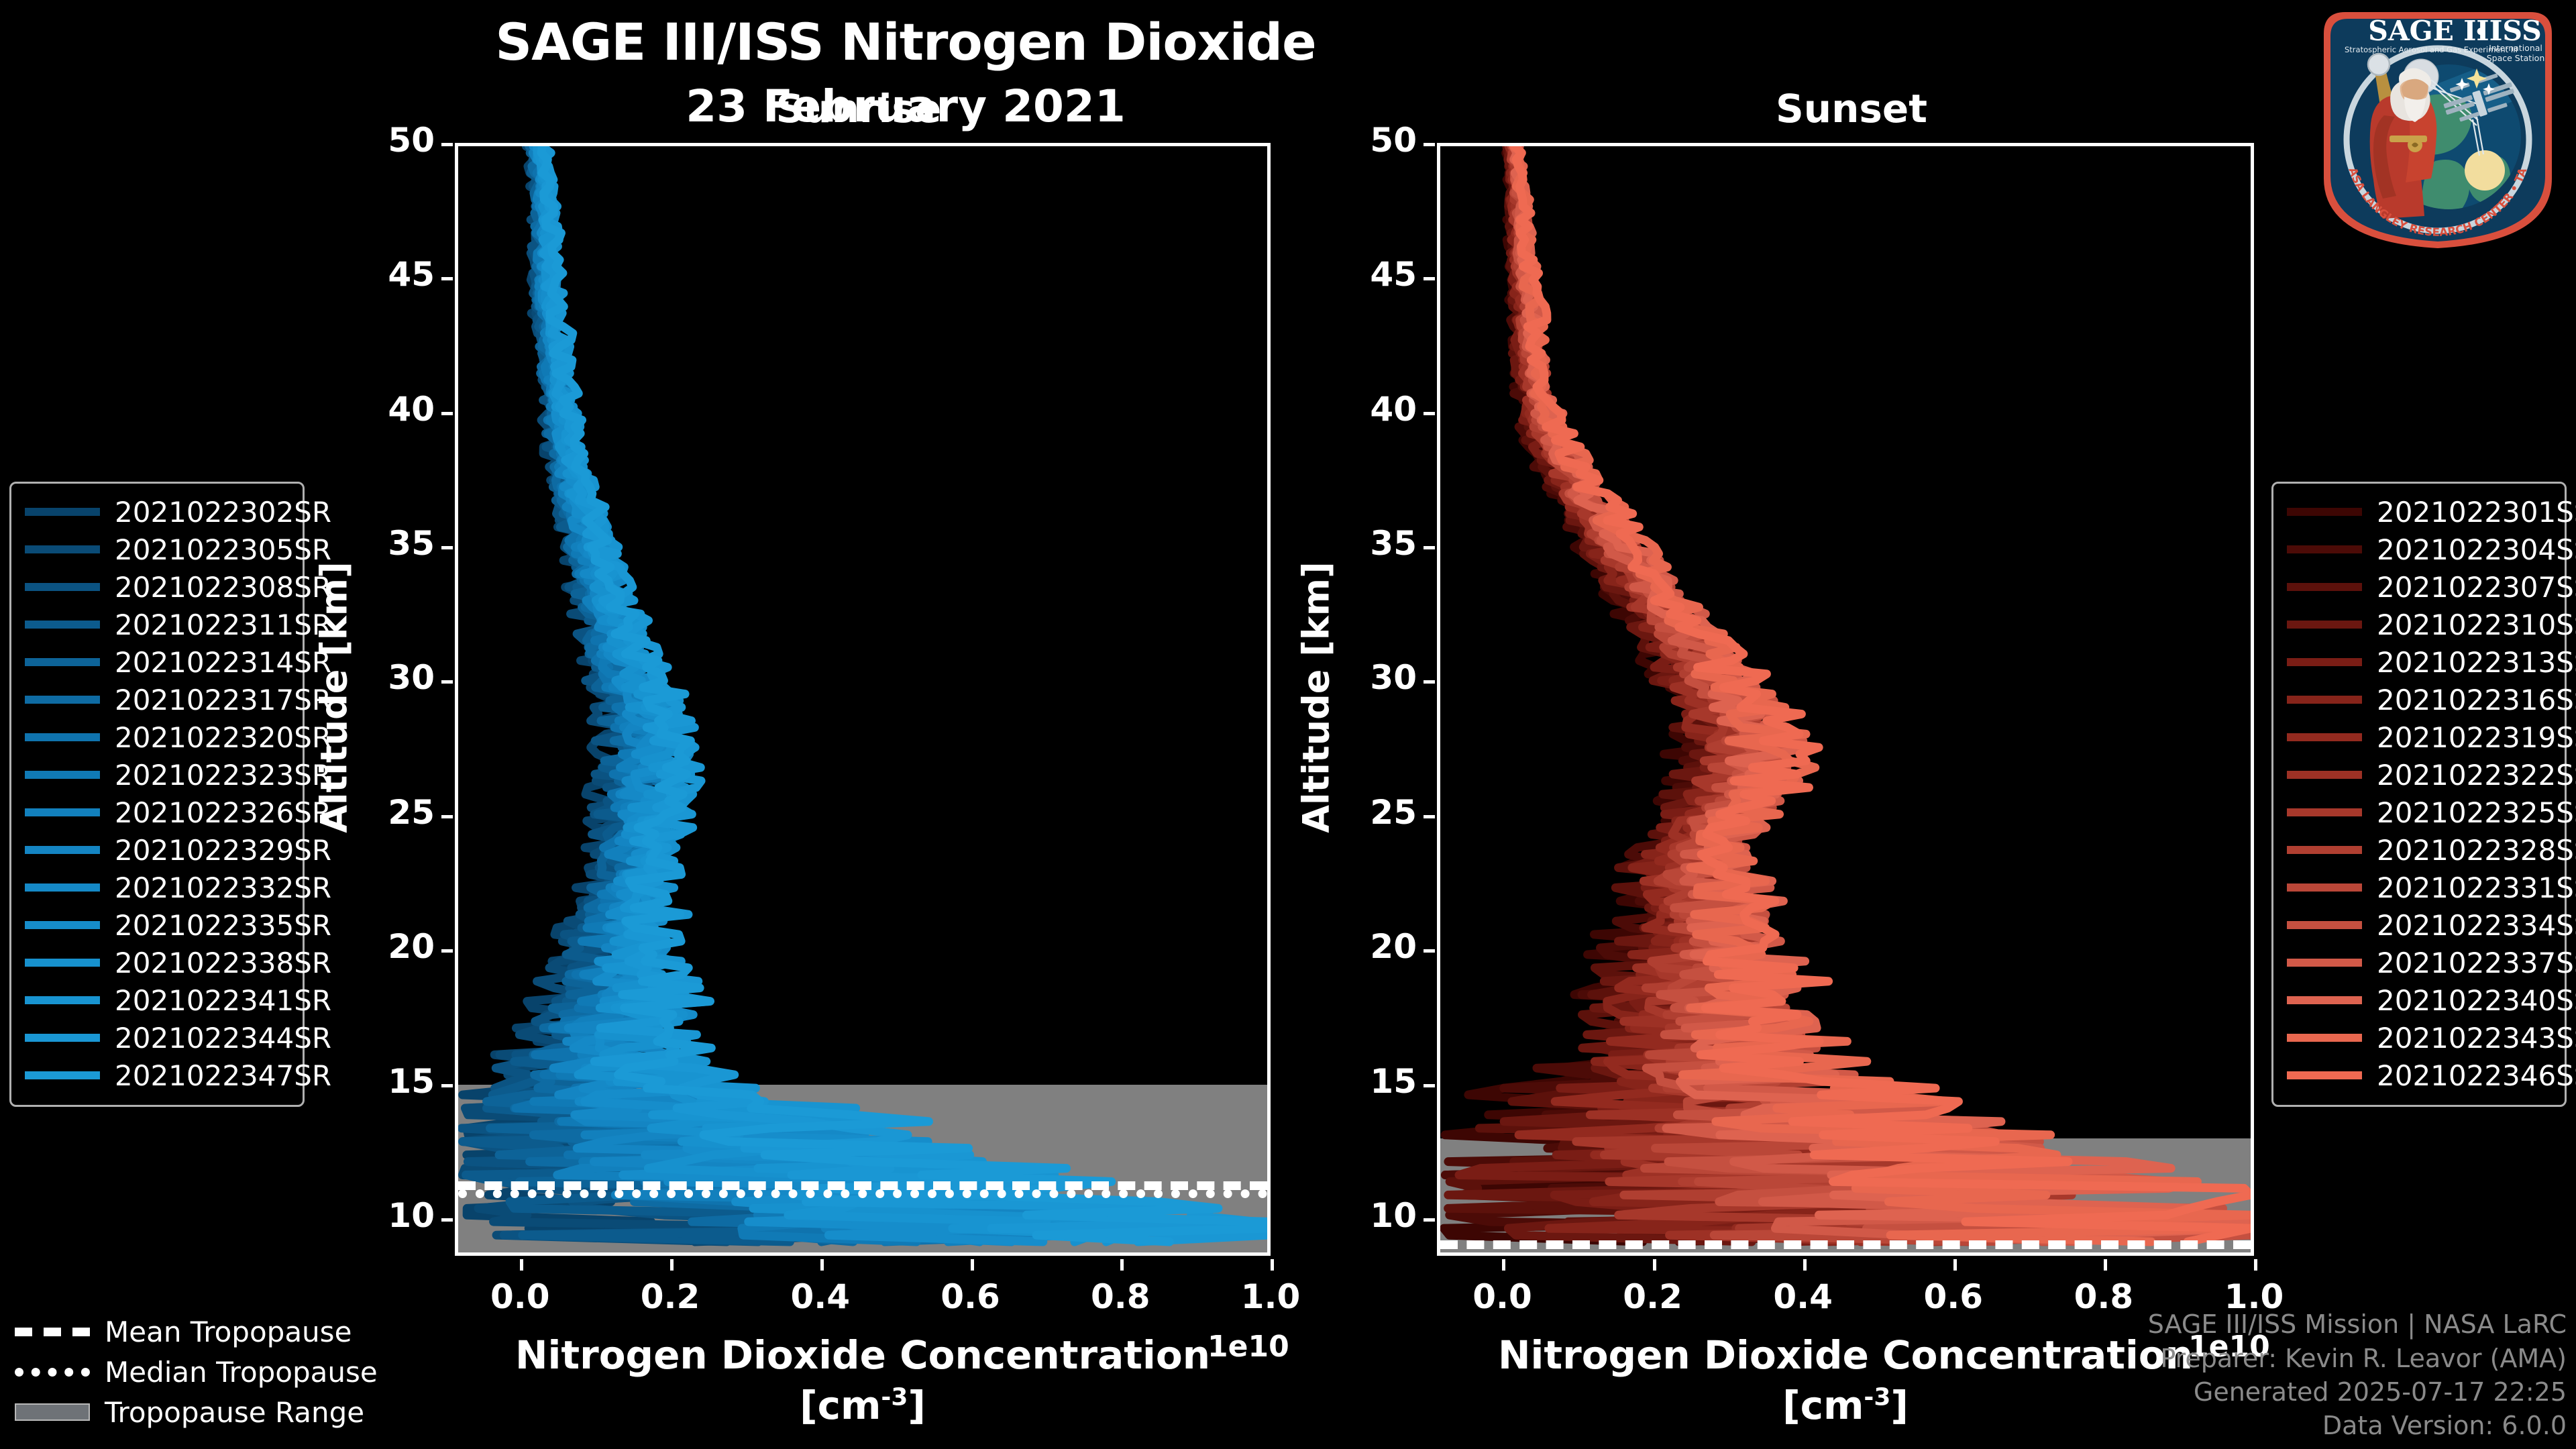  I want to click on credit-line-preparer: Preparer: Kevin R. Leavor (AMA), so click(2363, 1358).